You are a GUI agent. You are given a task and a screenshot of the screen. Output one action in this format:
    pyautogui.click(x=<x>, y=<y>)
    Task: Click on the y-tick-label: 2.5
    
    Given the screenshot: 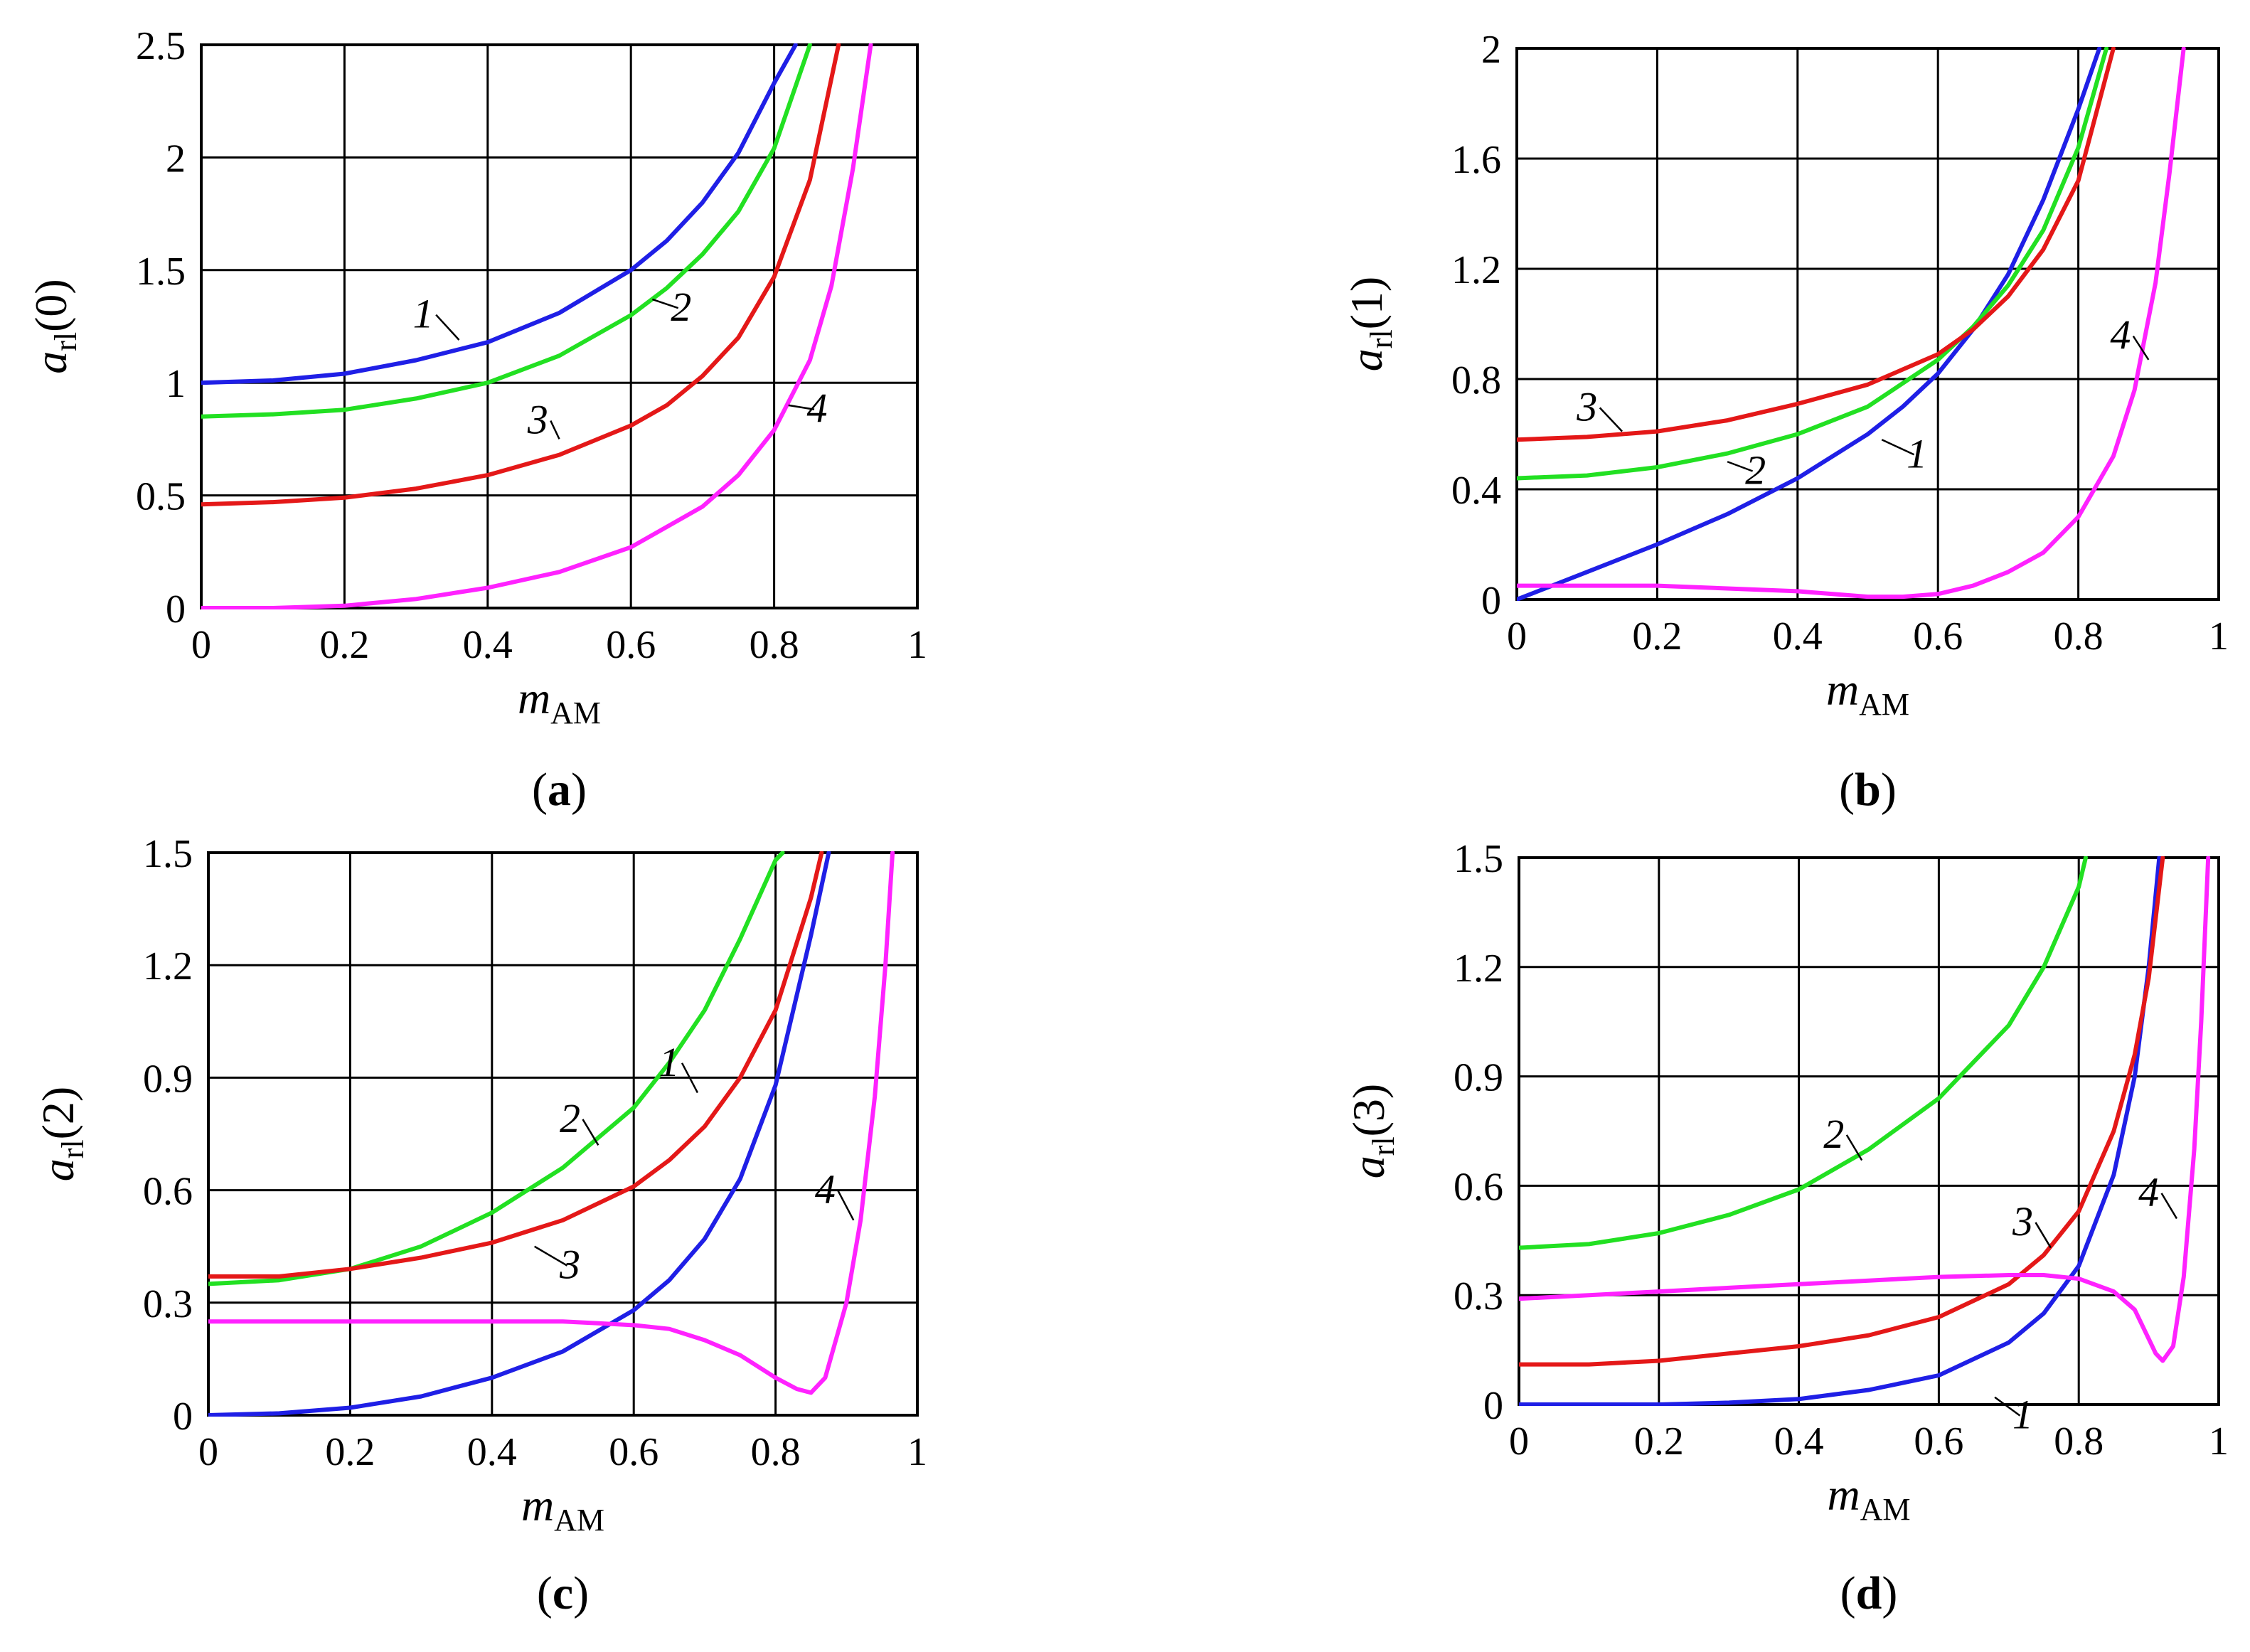 What is the action you would take?
    pyautogui.click(x=161, y=46)
    